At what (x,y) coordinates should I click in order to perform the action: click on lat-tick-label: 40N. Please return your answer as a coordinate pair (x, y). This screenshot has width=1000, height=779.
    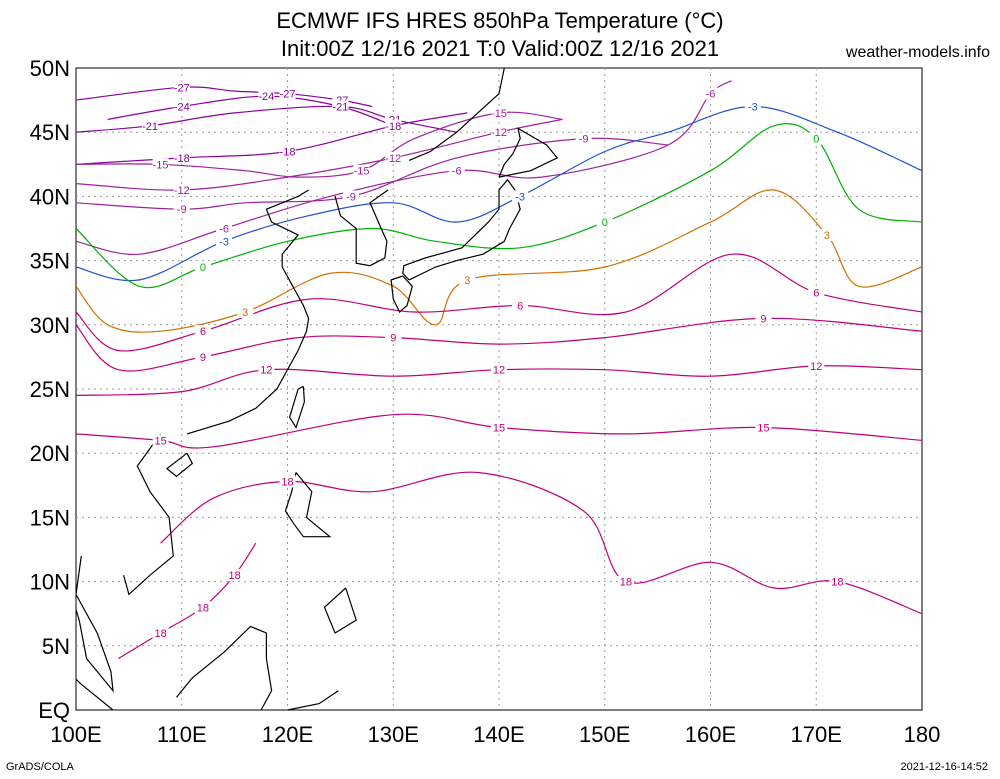
    Looking at the image, I should click on (50, 196).